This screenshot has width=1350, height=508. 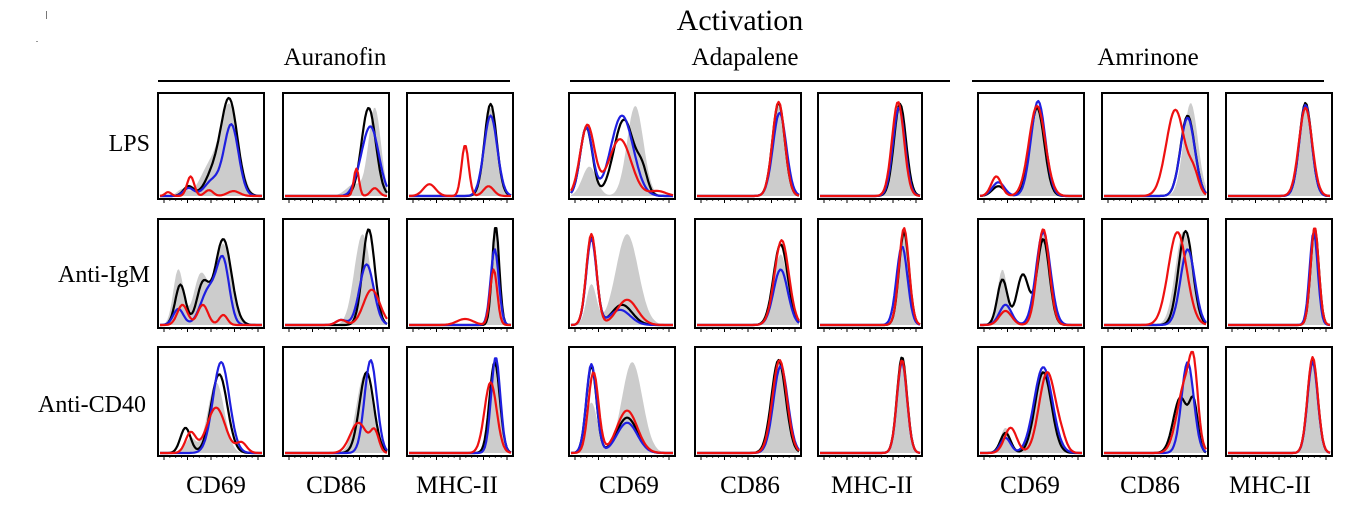 I want to click on drug-label-auranofin: Auranofin, so click(x=335, y=57).